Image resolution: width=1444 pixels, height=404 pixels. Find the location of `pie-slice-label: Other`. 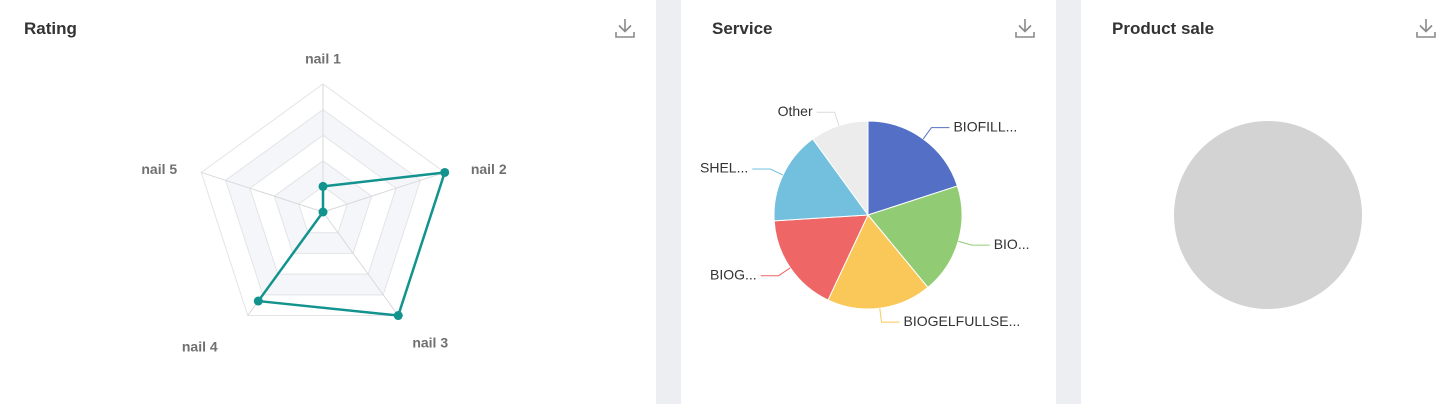

pie-slice-label: Other is located at coordinates (795, 111).